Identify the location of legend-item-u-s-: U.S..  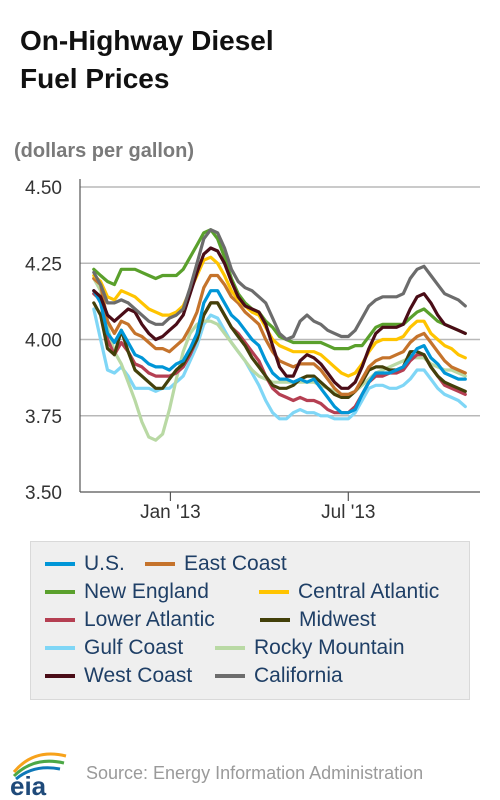
(85, 564).